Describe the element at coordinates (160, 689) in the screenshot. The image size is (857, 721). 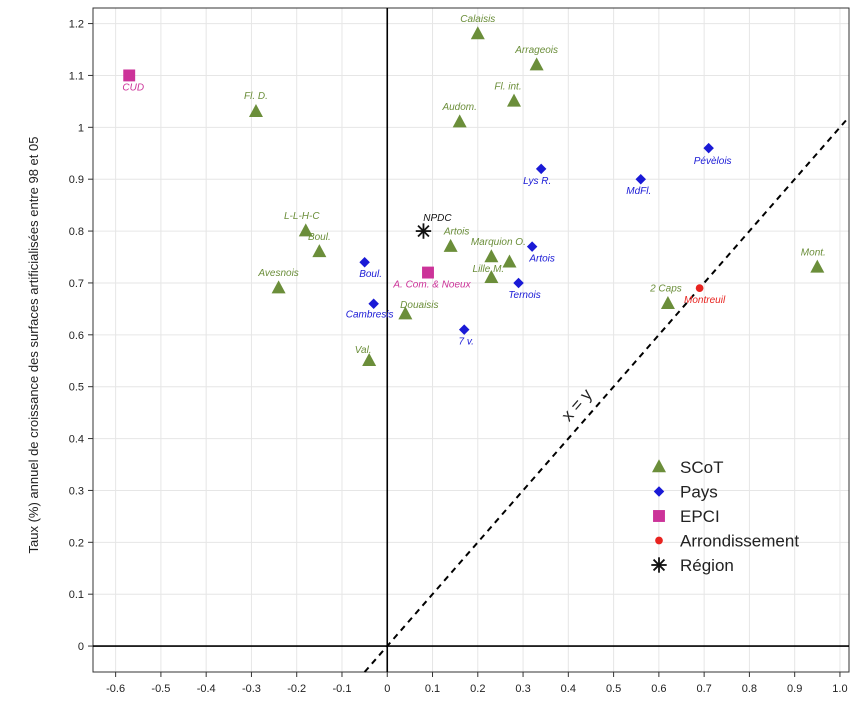
I see `x-tick-label: -0.5` at that location.